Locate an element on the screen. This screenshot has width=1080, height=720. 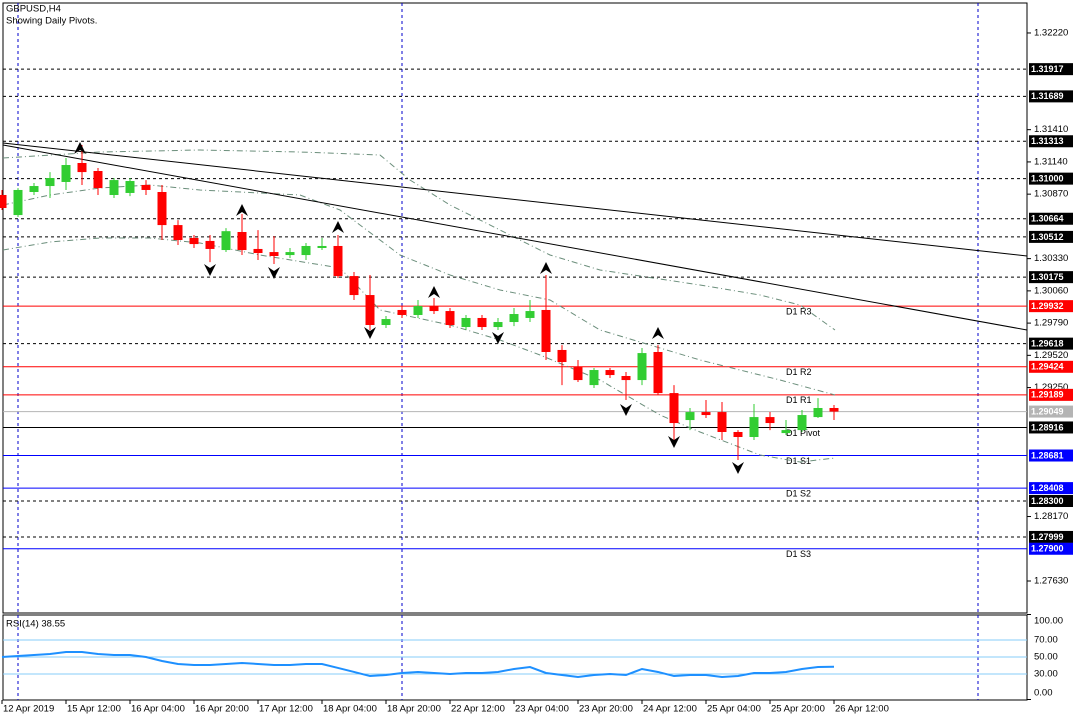
level-tag-label: 1.30175 is located at coordinates (1047, 277).